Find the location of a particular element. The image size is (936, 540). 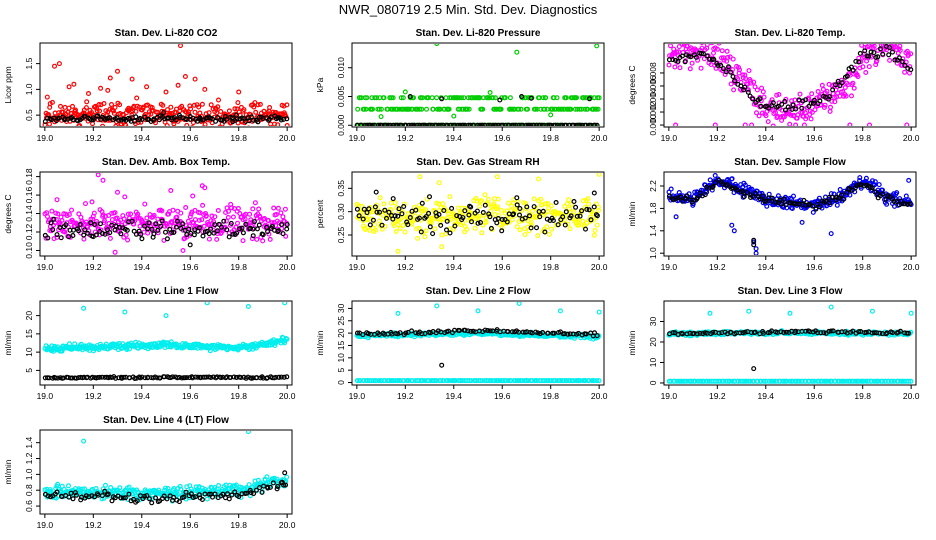

x-tick-label: 19.0 is located at coordinates (669, 138).